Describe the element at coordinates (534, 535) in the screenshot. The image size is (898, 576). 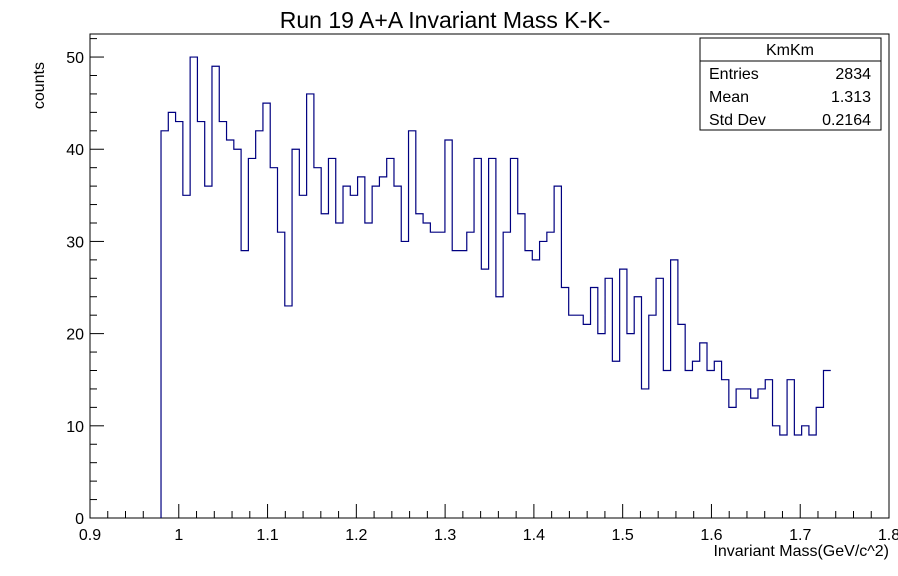
I see `x-tick-label: 1.4` at that location.